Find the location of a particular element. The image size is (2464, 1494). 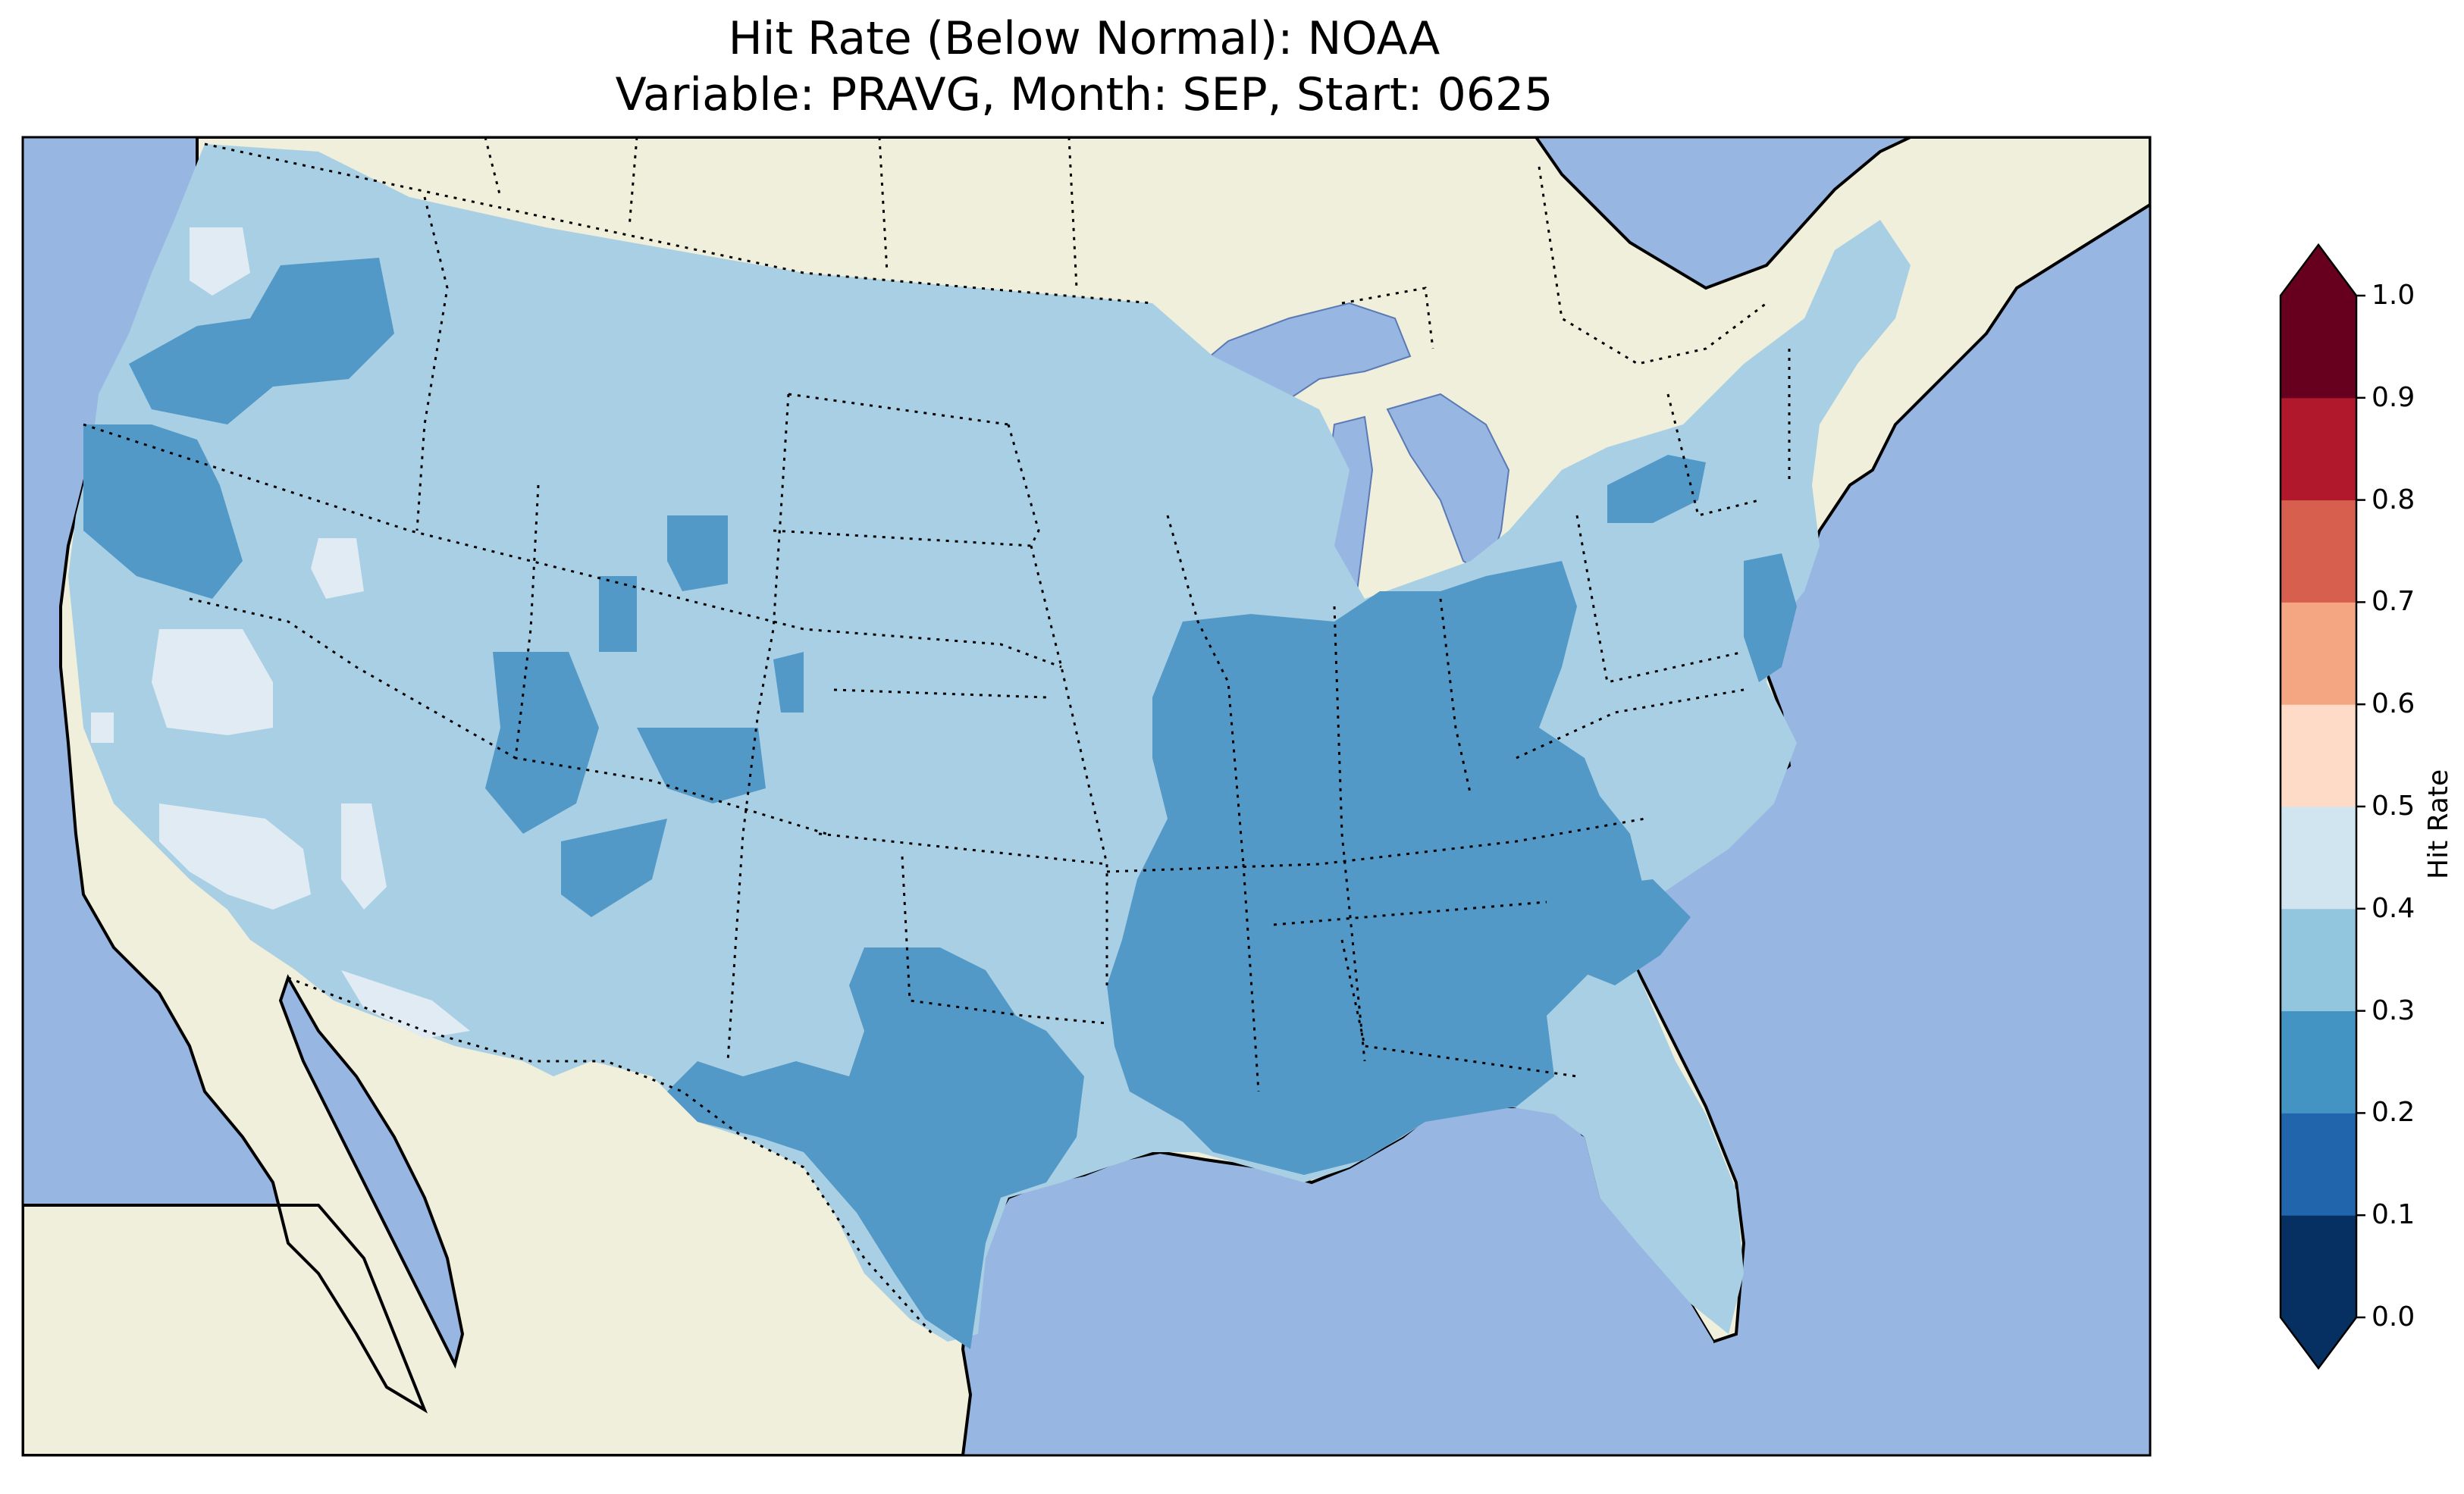

colorbar-tick-label: 0.0 is located at coordinates (2394, 1317).